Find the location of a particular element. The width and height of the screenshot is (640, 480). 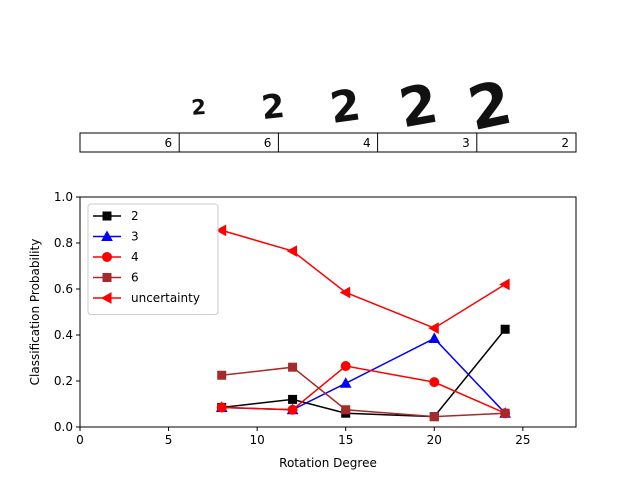

legend-item: uncertainty is located at coordinates (146, 298).